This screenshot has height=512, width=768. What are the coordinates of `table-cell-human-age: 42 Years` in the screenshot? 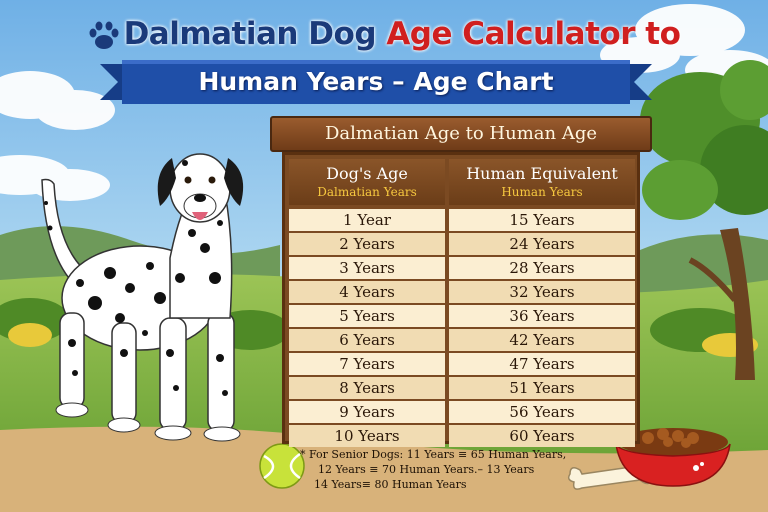 It's located at (542, 340).